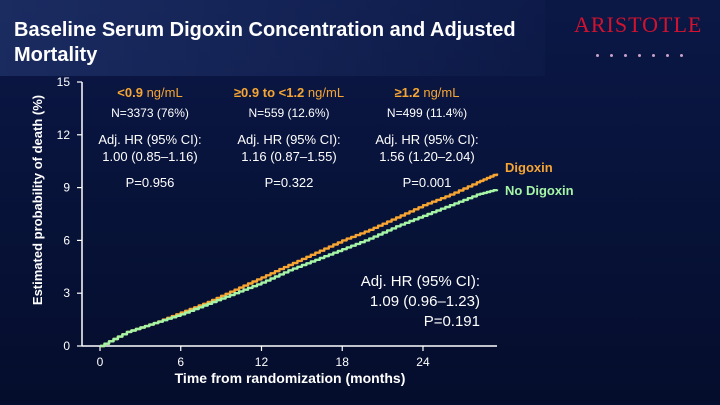 This screenshot has width=720, height=405. Describe the element at coordinates (289, 156) in the screenshot. I see `group-mid-hr-value: 1.16 (0.87–1.55)` at that location.